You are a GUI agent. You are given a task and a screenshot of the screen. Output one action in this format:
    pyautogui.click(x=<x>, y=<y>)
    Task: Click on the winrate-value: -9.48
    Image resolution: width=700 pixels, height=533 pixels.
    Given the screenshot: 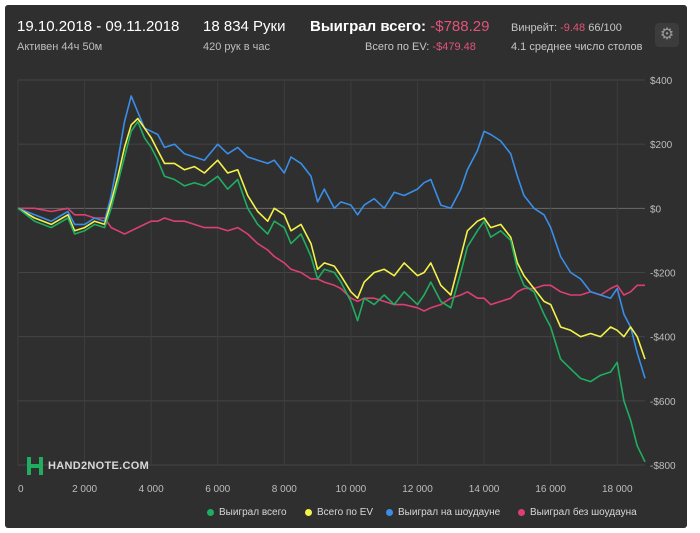 What is the action you would take?
    pyautogui.click(x=573, y=28)
    